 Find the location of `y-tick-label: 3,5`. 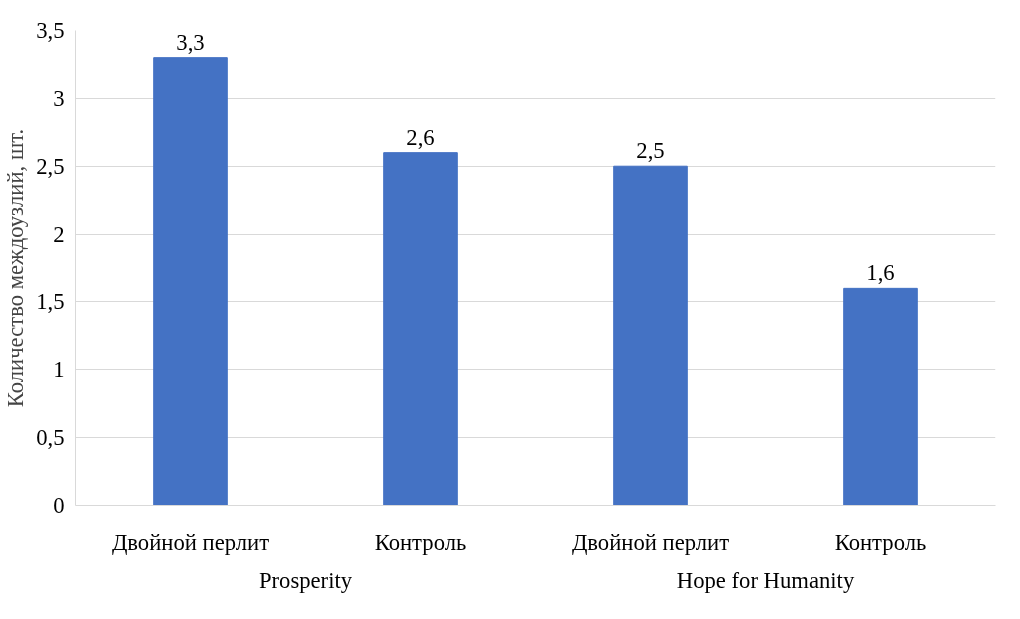

y-tick-label: 3,5 is located at coordinates (50, 30).